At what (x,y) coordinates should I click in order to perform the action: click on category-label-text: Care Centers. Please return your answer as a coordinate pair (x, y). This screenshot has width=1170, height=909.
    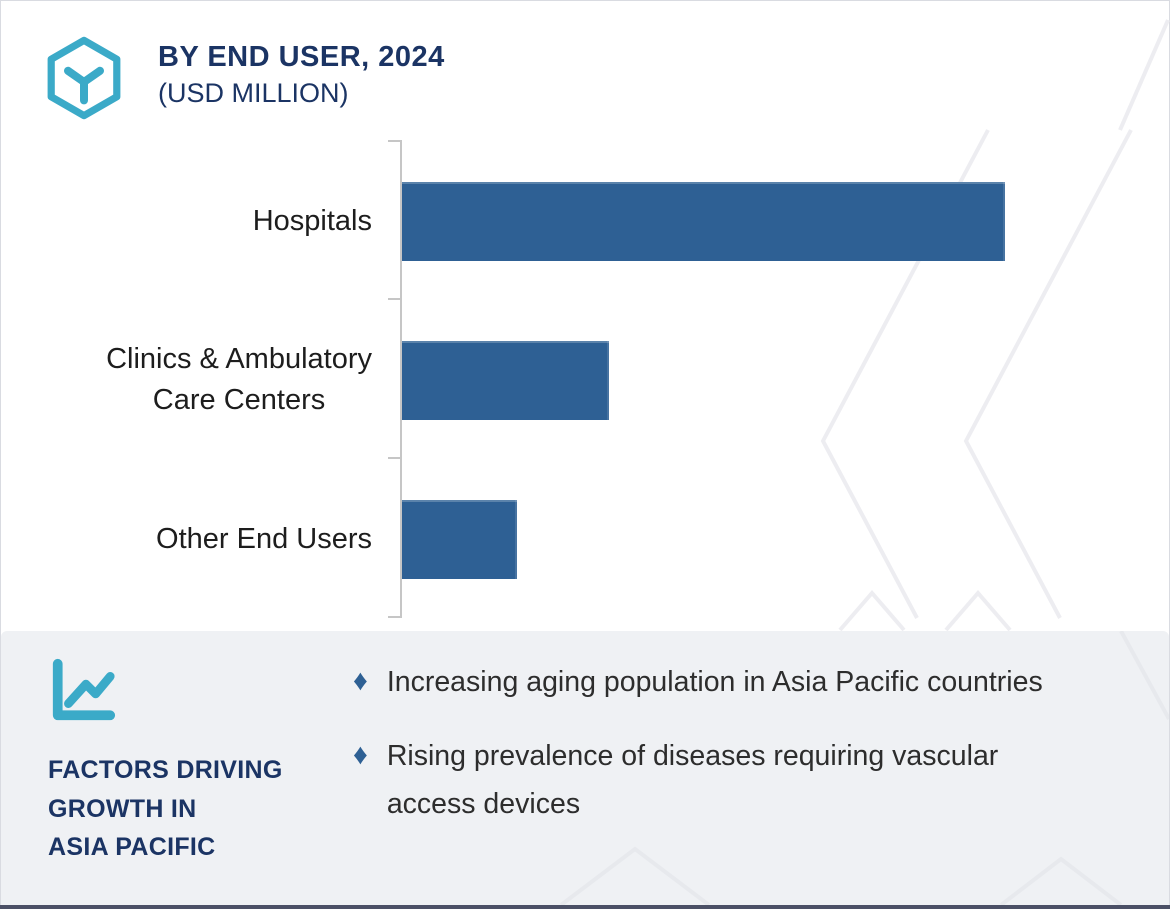
    Looking at the image, I should click on (239, 400).